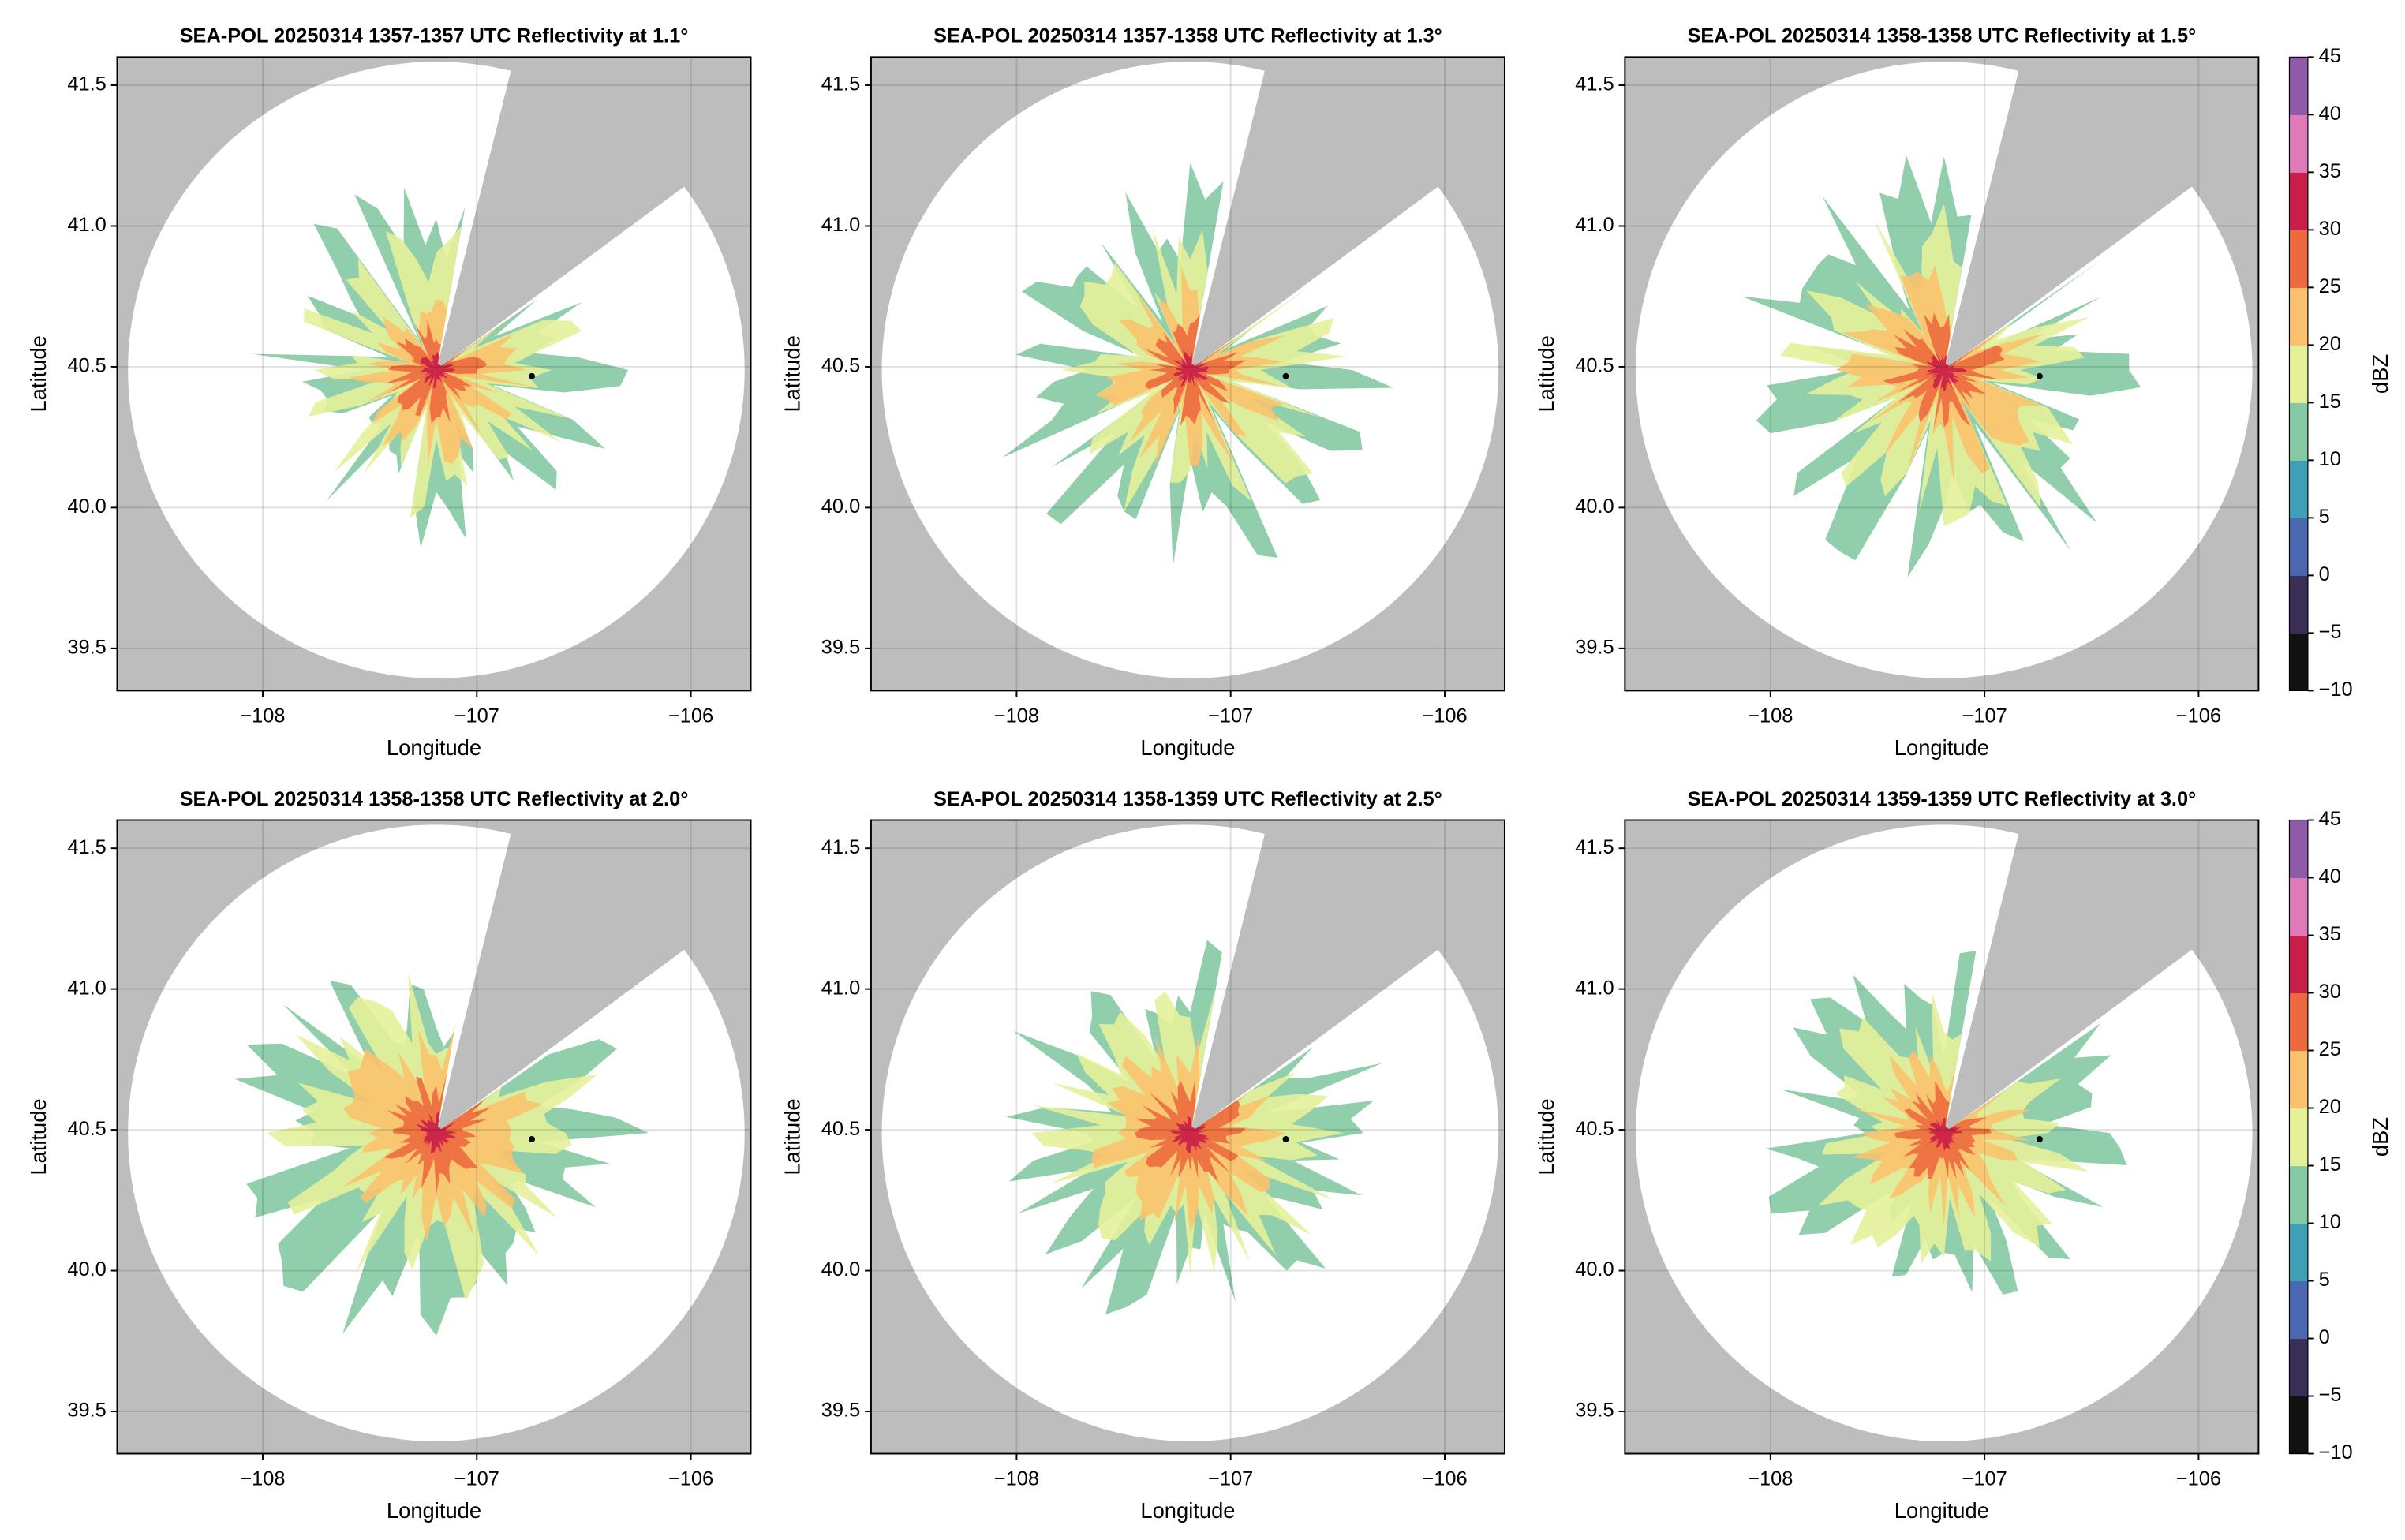 The height and width of the screenshot is (1540, 2405). What do you see at coordinates (2325, 1280) in the screenshot?
I see `colorbar-tick-label: 5` at bounding box center [2325, 1280].